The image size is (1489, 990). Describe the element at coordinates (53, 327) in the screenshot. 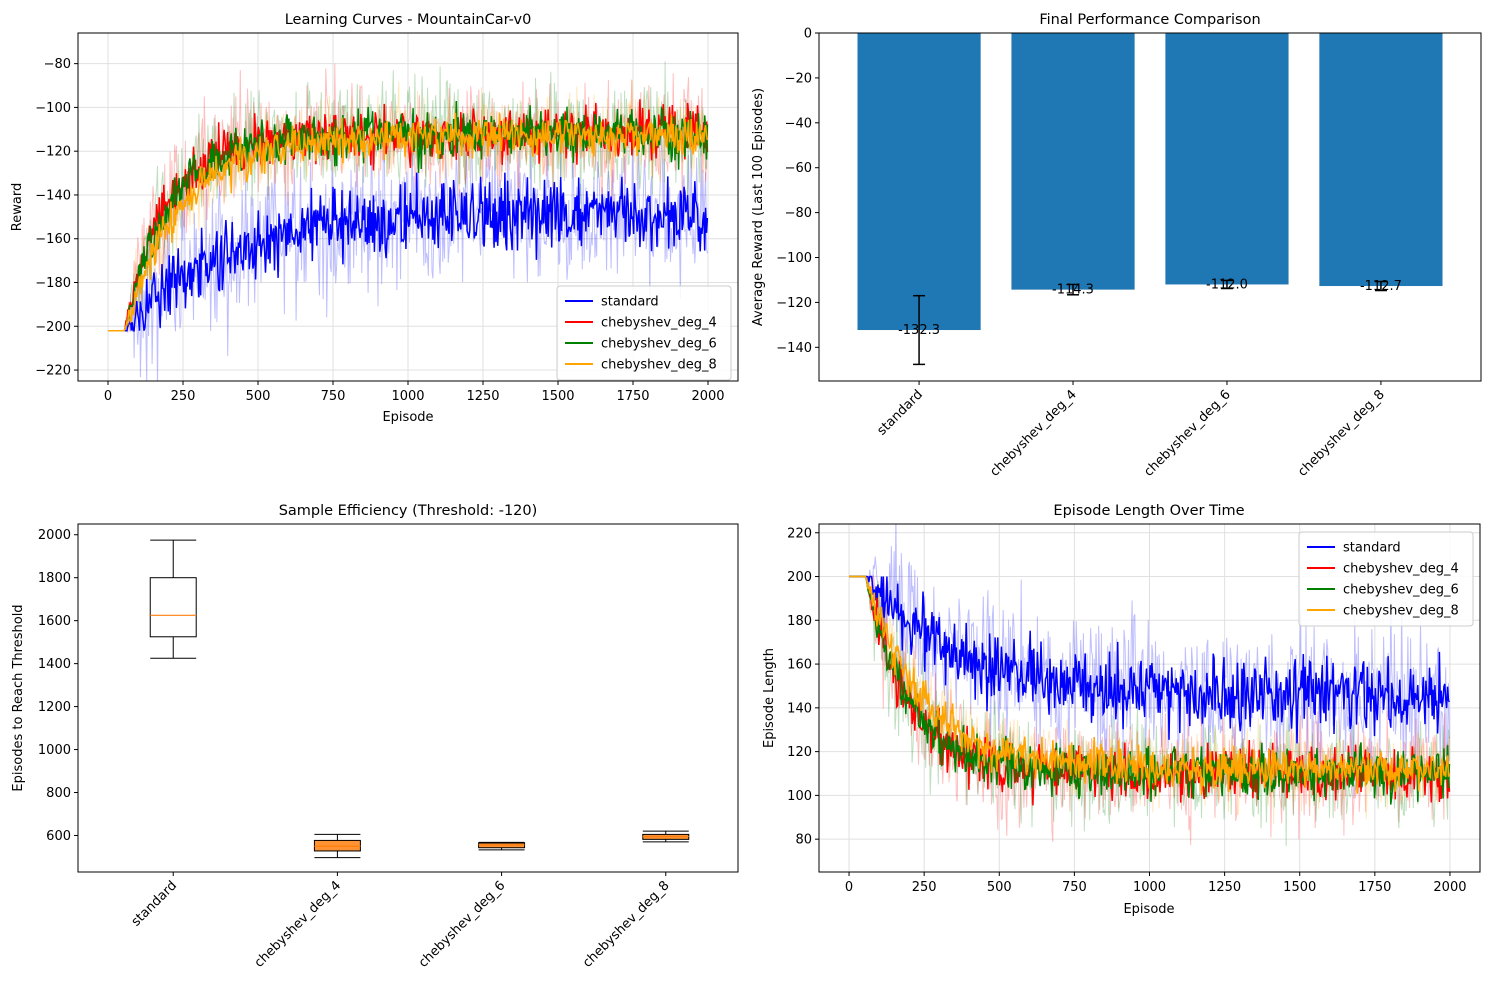

I see `y-tick-label: −200` at that location.